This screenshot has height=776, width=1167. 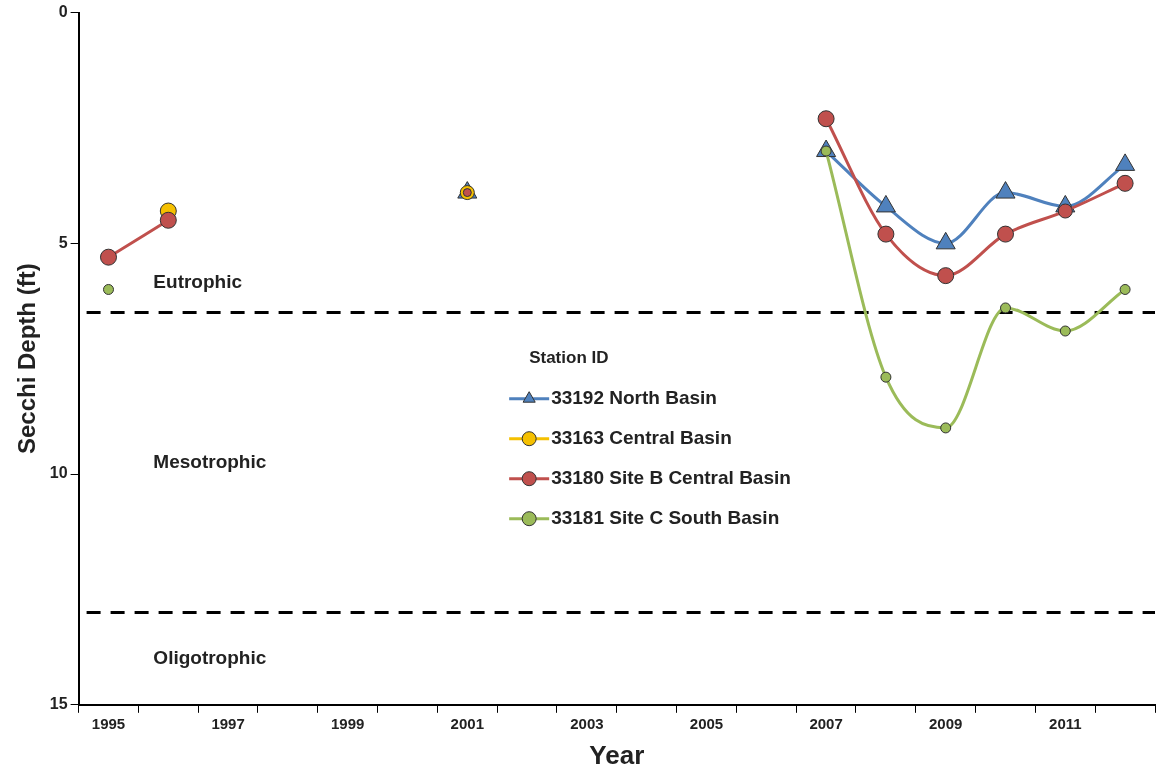 I want to click on x-axis-title: Year, so click(x=617, y=754).